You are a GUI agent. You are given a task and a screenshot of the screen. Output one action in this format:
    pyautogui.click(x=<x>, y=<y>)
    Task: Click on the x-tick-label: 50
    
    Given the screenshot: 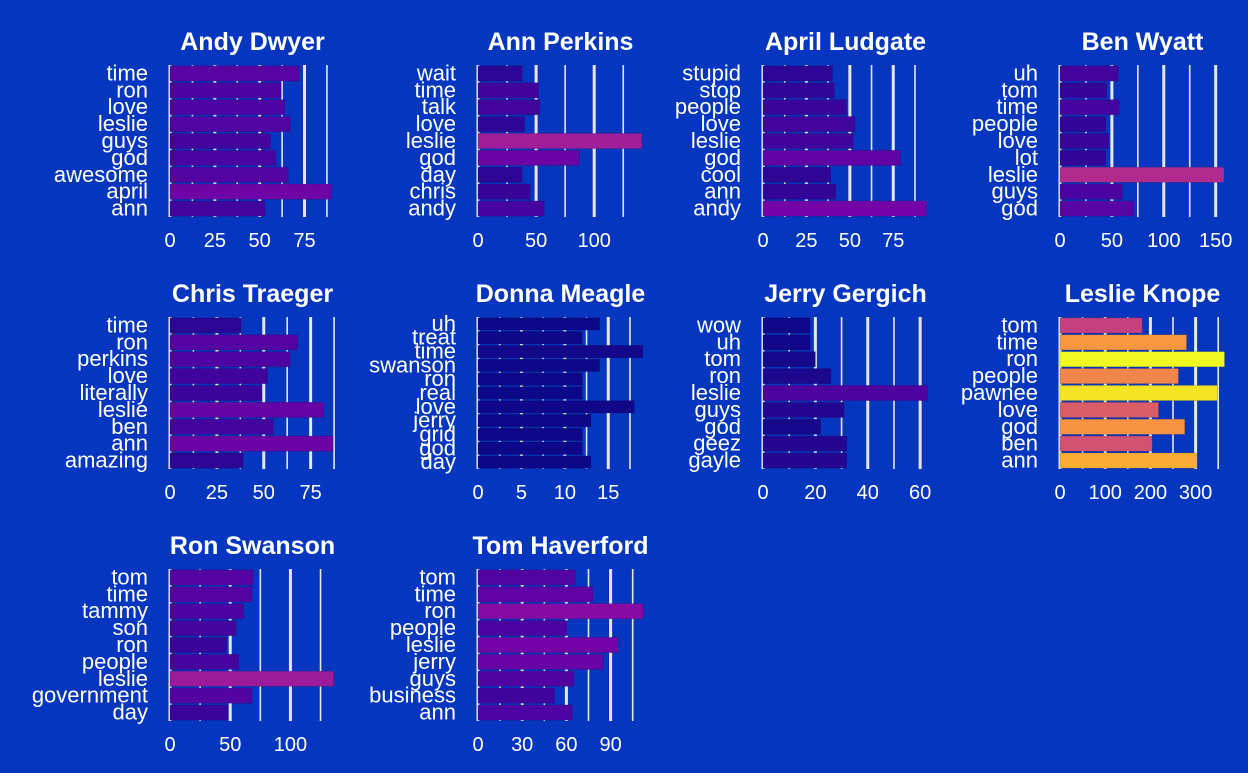 What is the action you would take?
    pyautogui.click(x=230, y=745)
    